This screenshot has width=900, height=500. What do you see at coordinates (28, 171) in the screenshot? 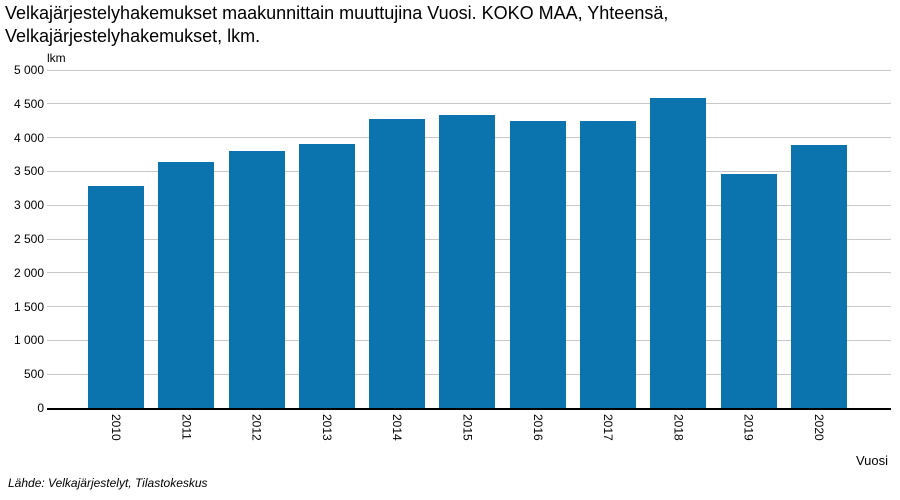
I see `y-tick-label: 3 500` at bounding box center [28, 171].